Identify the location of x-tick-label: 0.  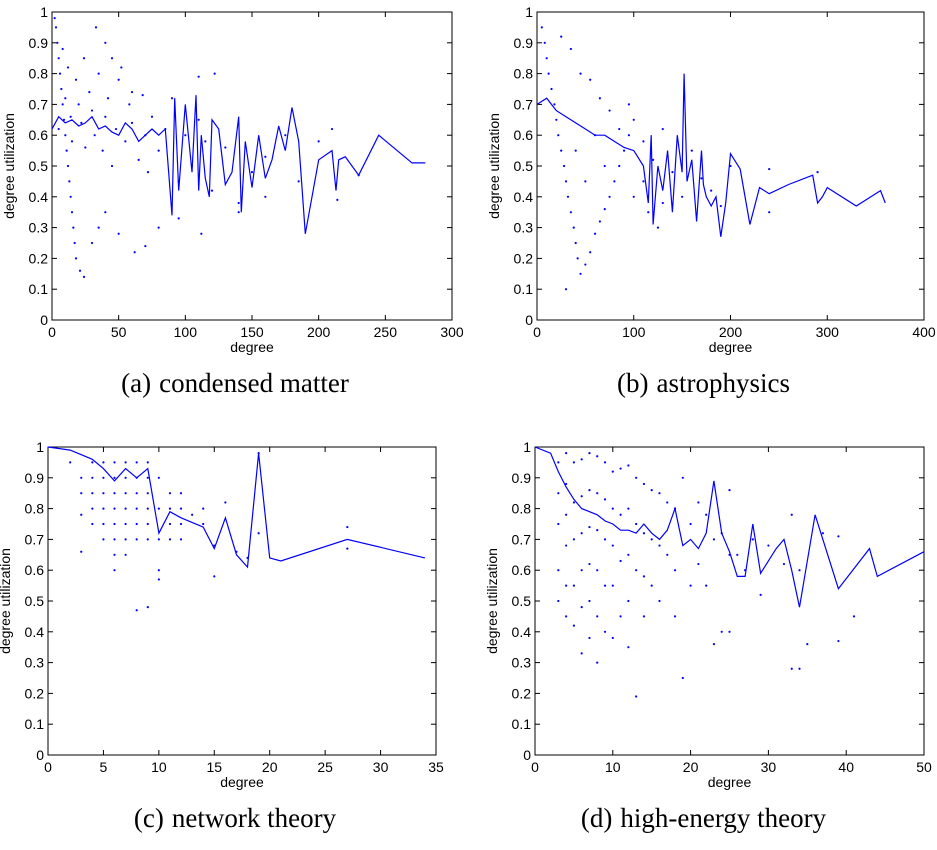
(537, 332).